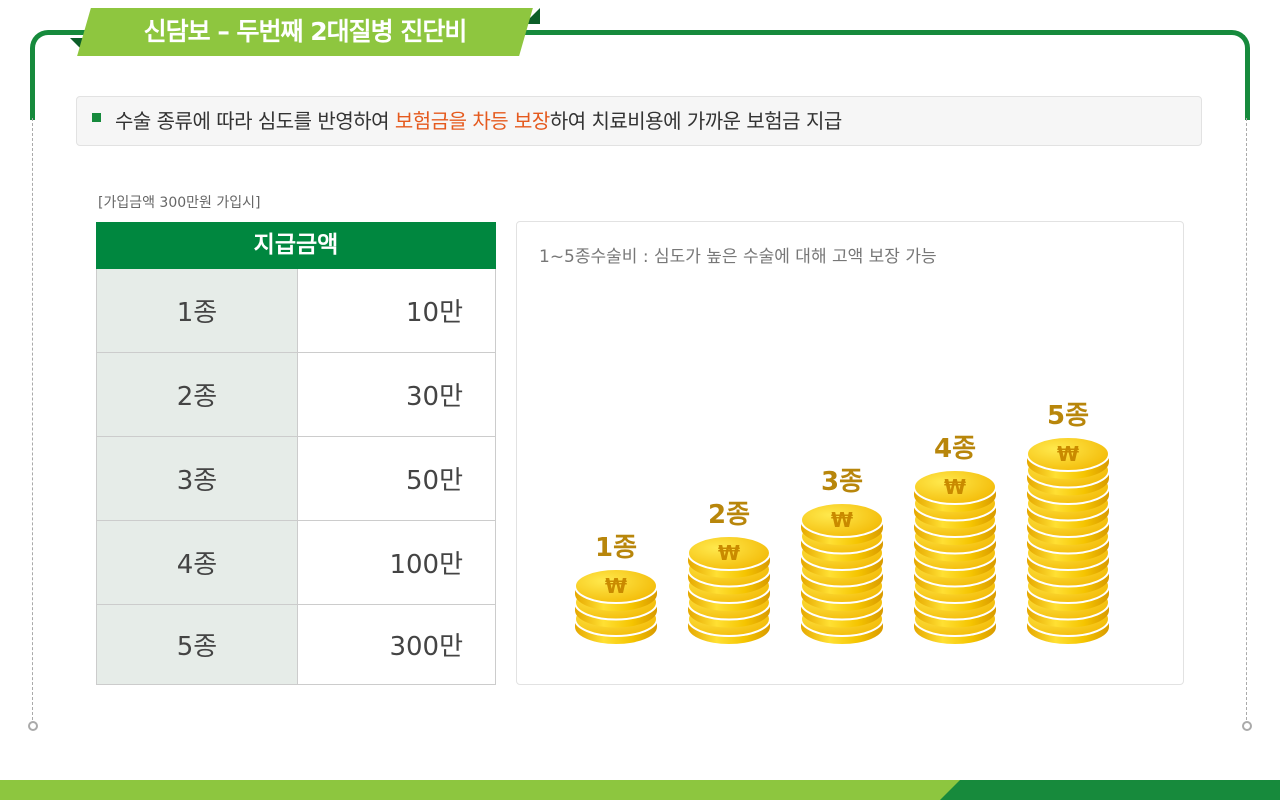  Describe the element at coordinates (197, 394) in the screenshot. I see `grade-cell: 2종` at that location.